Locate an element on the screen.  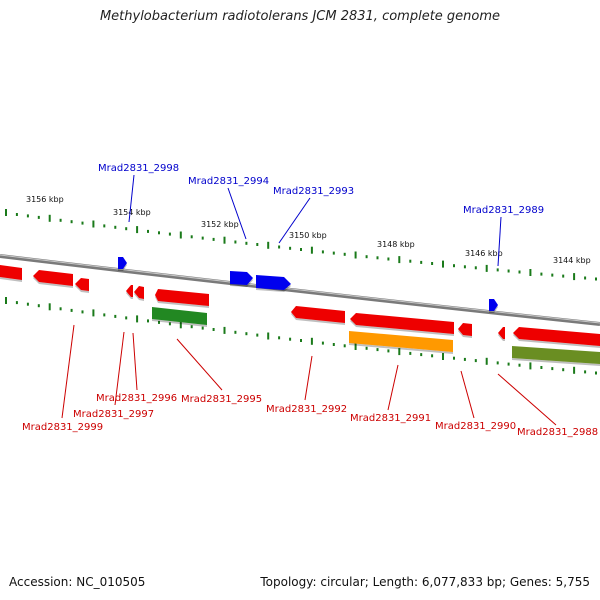
gene-bar-orange is located at coordinates (401, 341).